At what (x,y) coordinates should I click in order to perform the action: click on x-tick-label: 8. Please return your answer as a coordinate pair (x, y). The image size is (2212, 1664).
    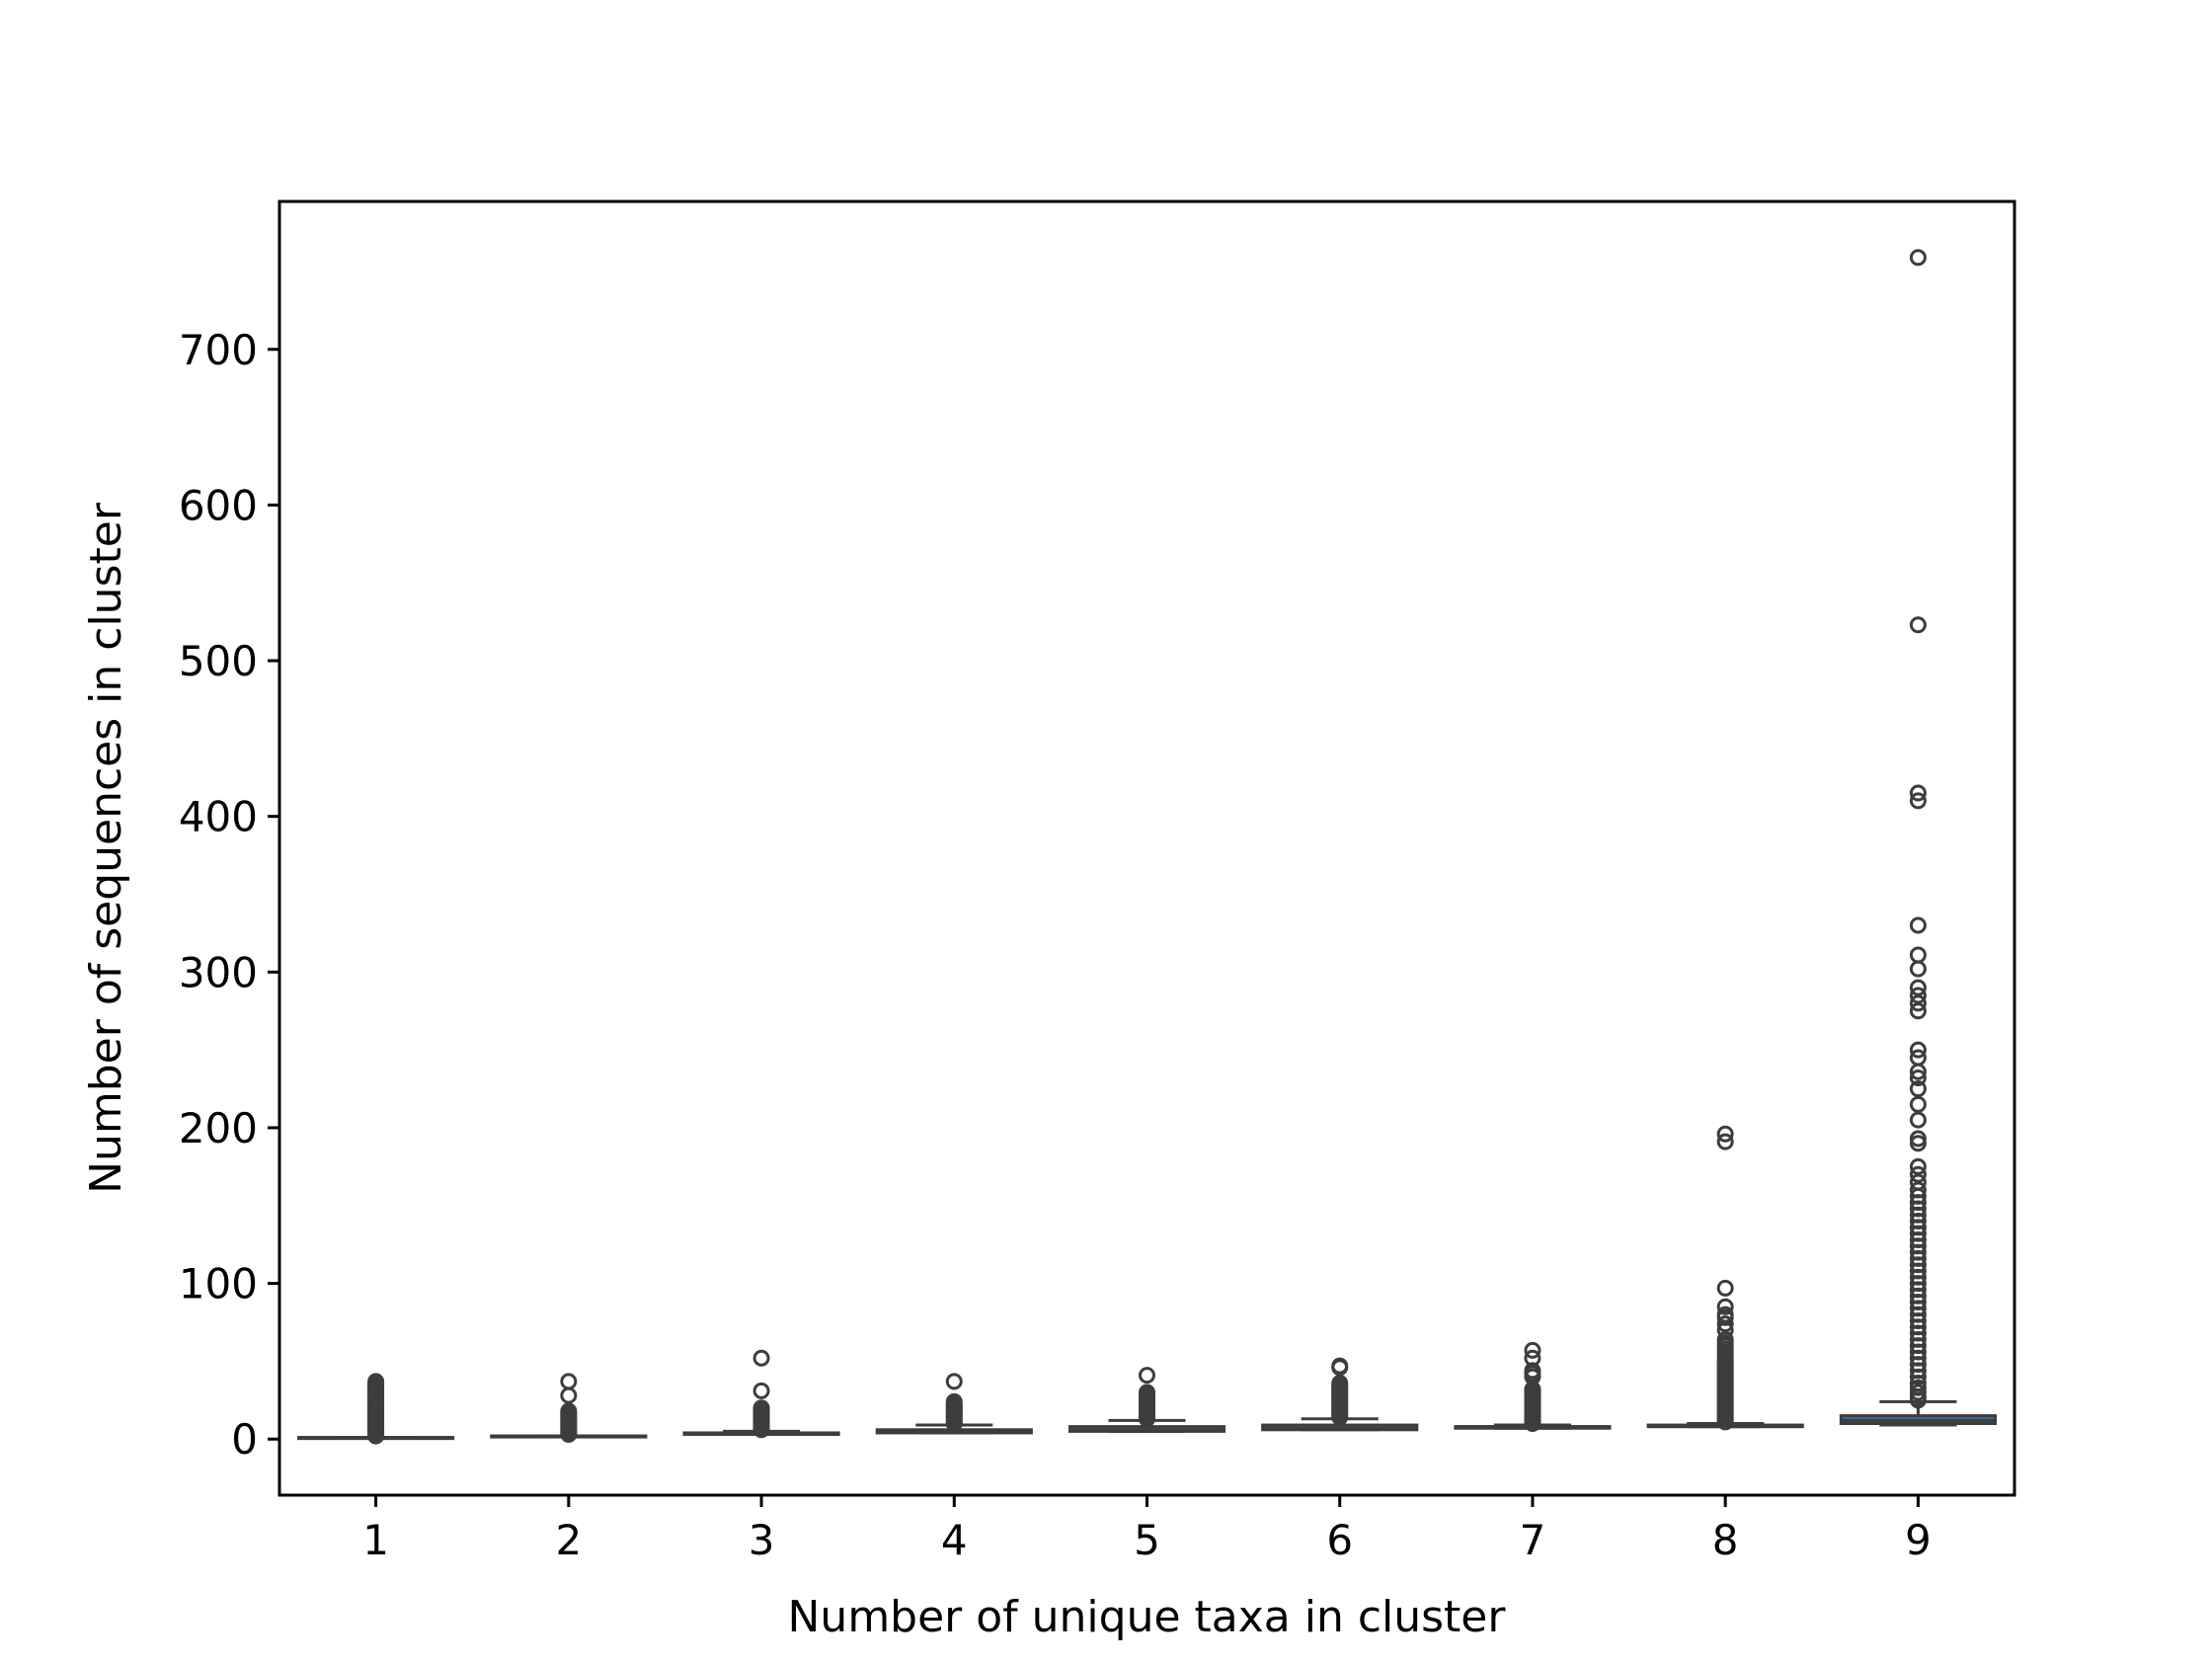
    Looking at the image, I should click on (1726, 1540).